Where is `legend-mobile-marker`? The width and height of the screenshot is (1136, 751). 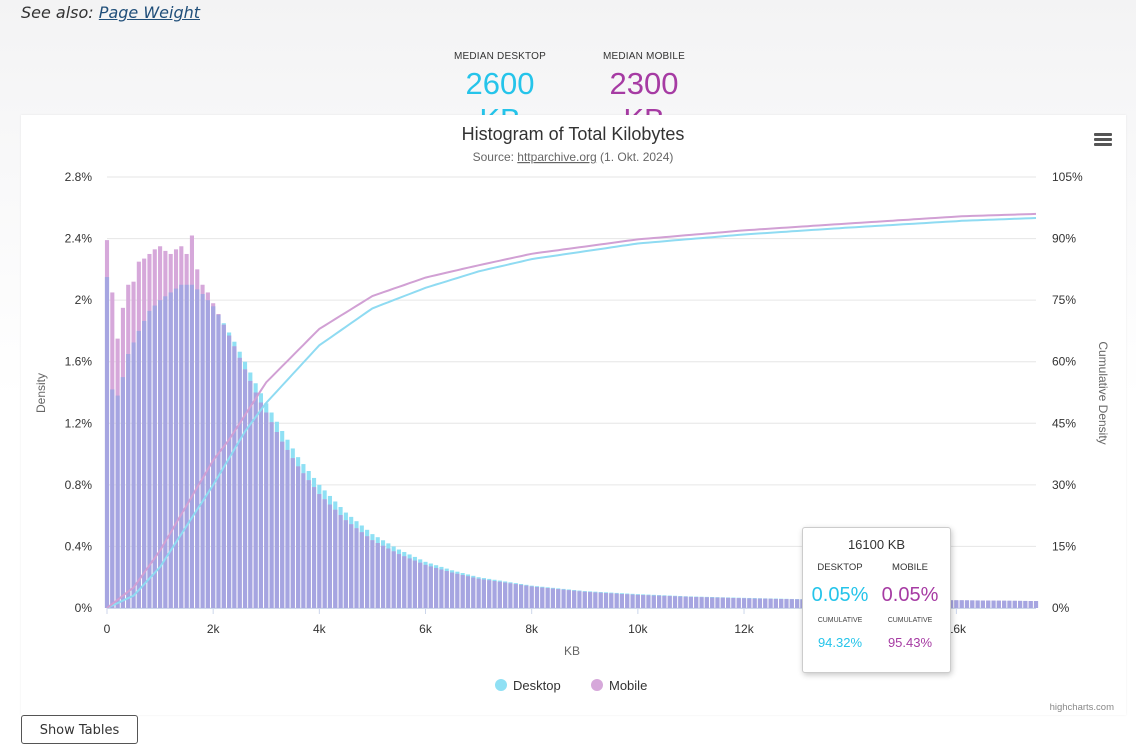 legend-mobile-marker is located at coordinates (597, 685).